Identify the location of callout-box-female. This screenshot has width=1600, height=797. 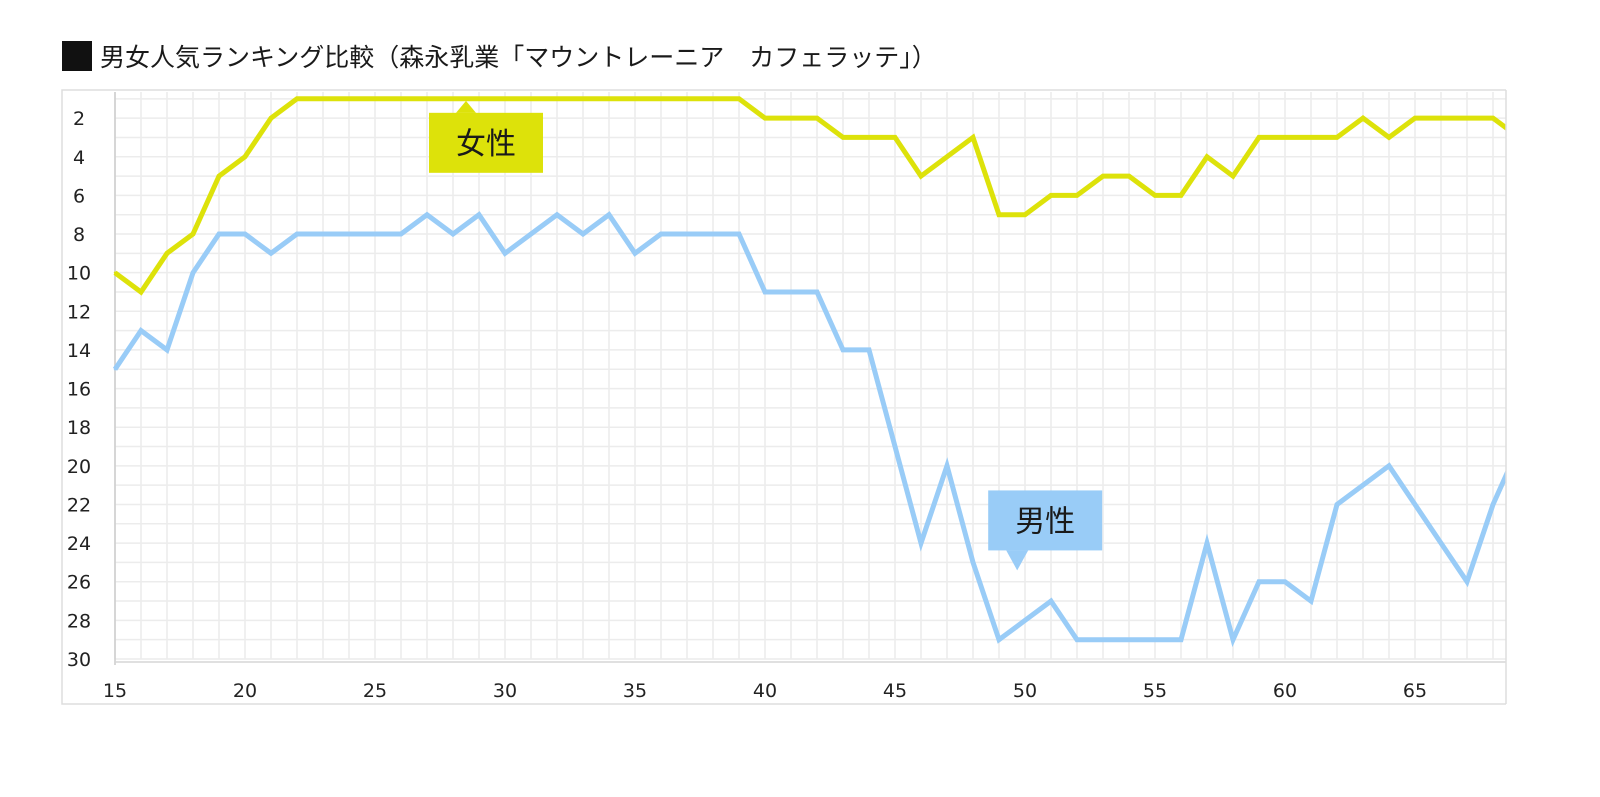
(486, 142).